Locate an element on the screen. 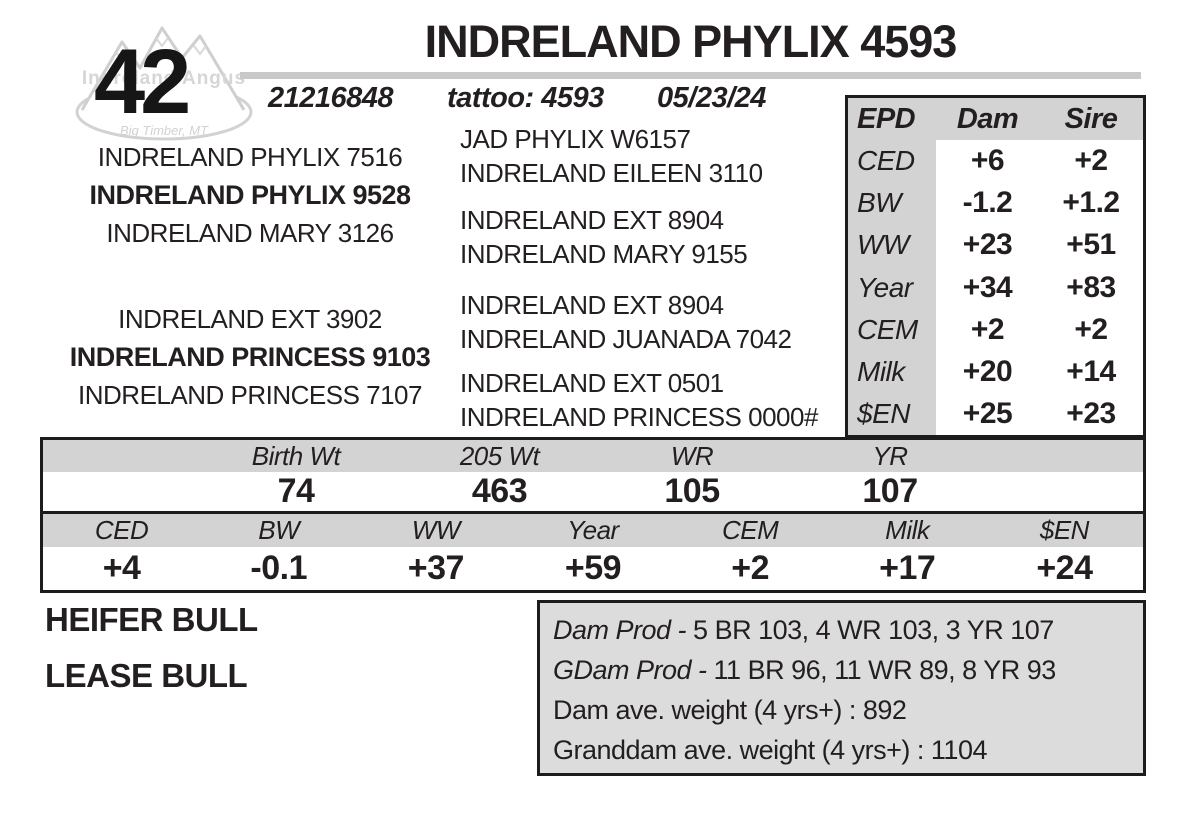  weights-table: Birth Wt 205 Wt WR YR 74 463 105 107 is located at coordinates (593, 475).